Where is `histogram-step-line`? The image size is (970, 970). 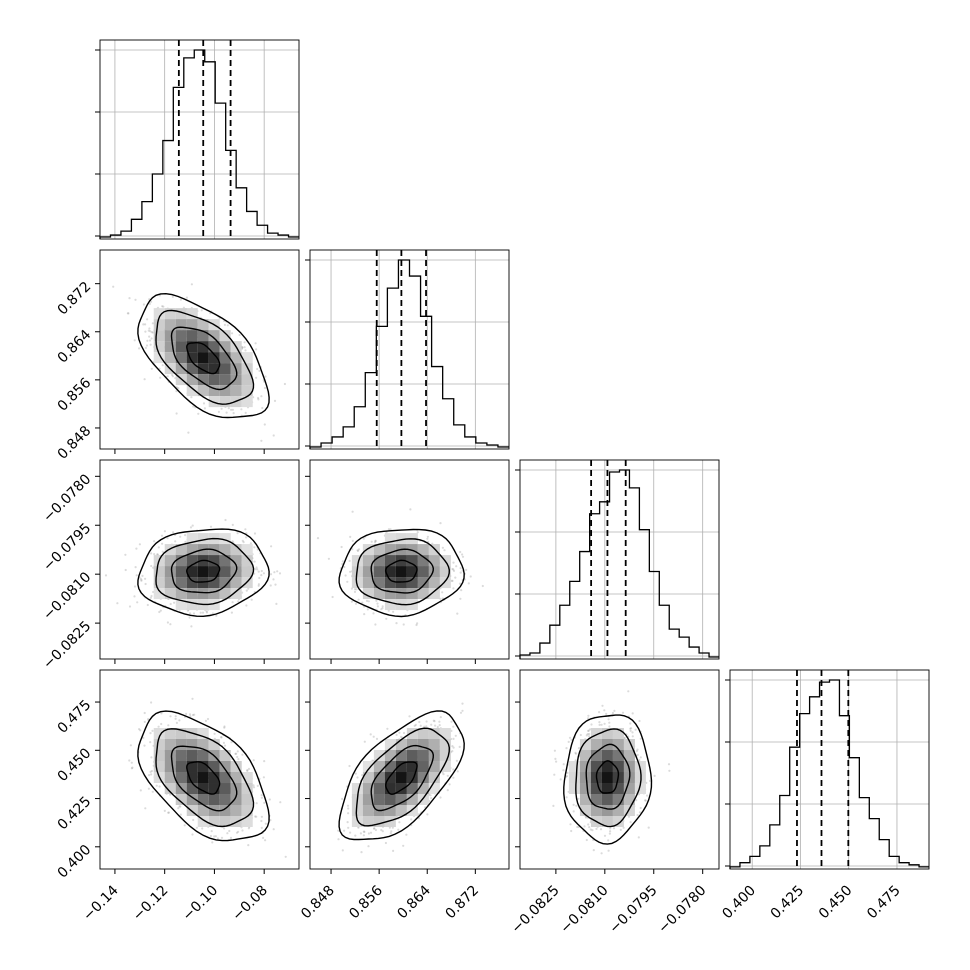
histogram-step-line is located at coordinates (829, 774).